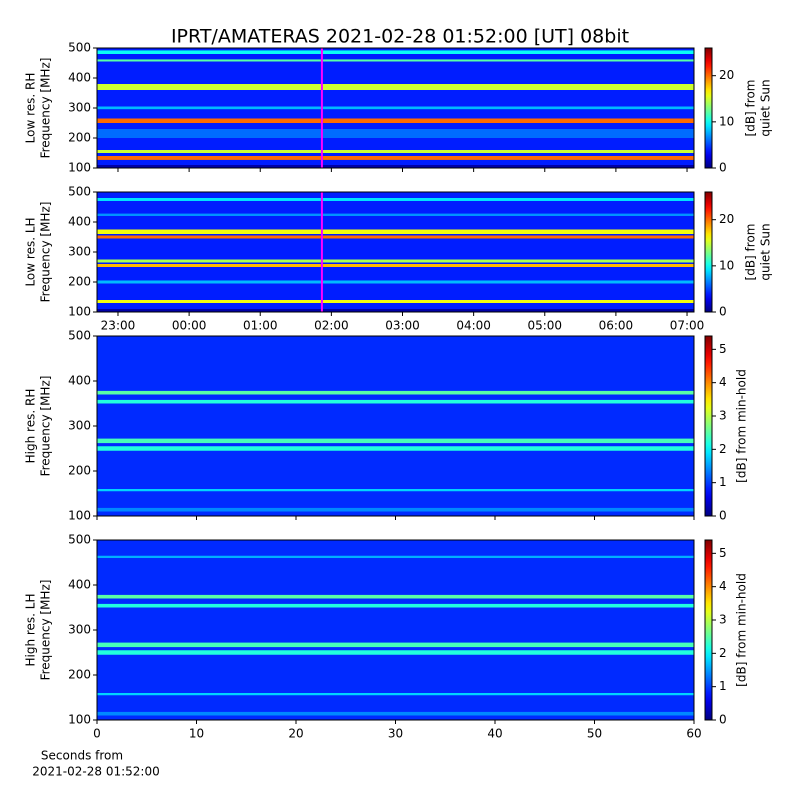  What do you see at coordinates (260, 326) in the screenshot?
I see `x-tick-label: 01:00` at bounding box center [260, 326].